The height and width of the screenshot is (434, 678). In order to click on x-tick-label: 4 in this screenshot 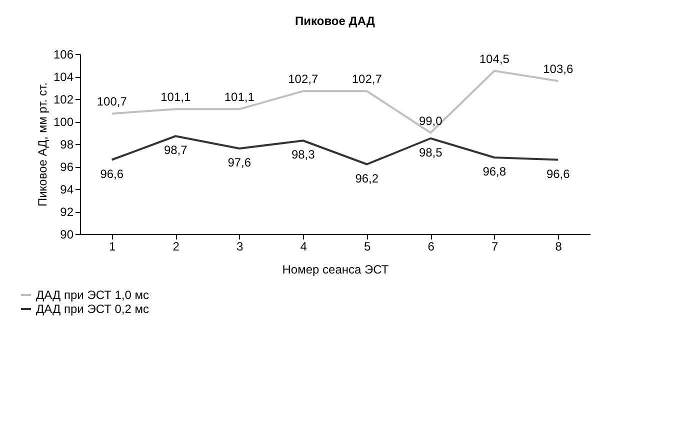, I will do `click(304, 247)`.